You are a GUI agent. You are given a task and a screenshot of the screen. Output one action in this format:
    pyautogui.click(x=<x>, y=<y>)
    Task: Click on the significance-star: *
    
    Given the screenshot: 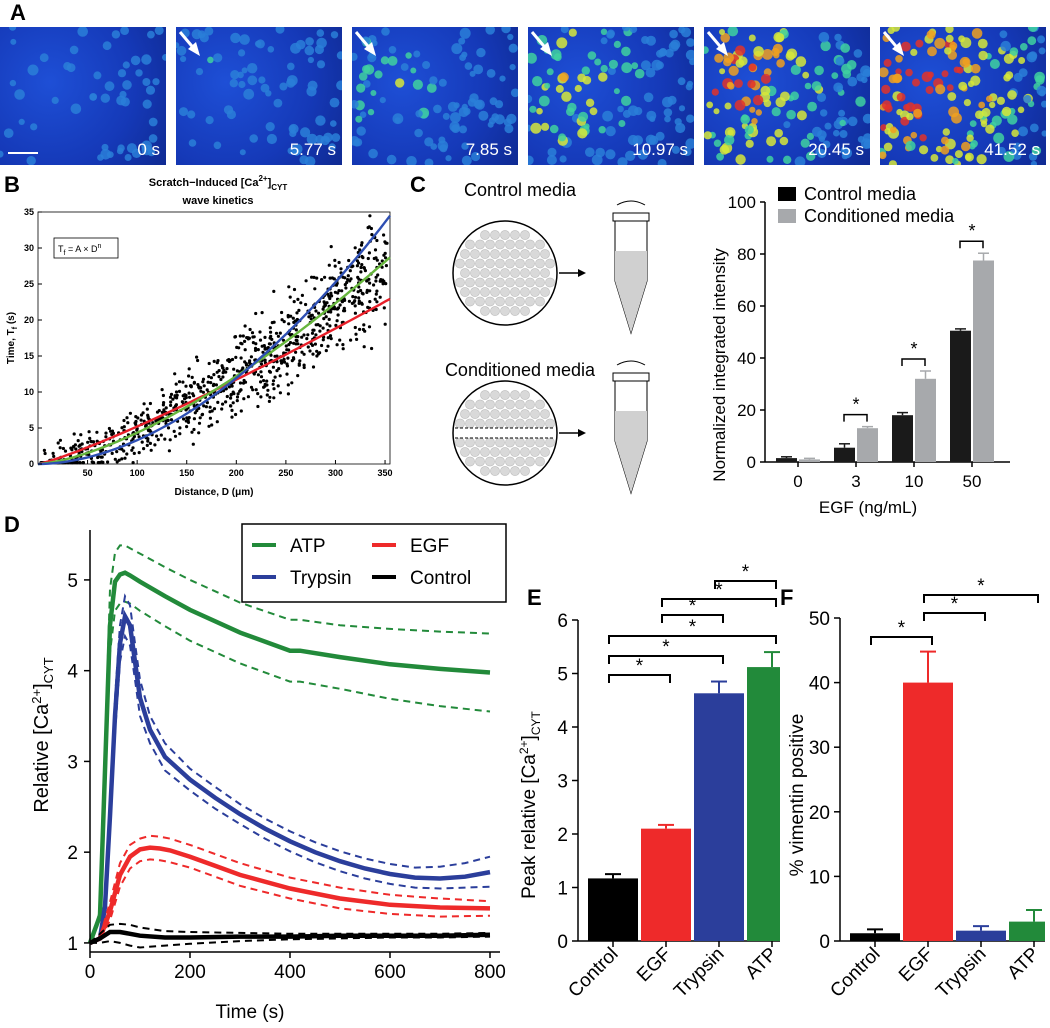 What is the action you would take?
    pyautogui.click(x=981, y=586)
    